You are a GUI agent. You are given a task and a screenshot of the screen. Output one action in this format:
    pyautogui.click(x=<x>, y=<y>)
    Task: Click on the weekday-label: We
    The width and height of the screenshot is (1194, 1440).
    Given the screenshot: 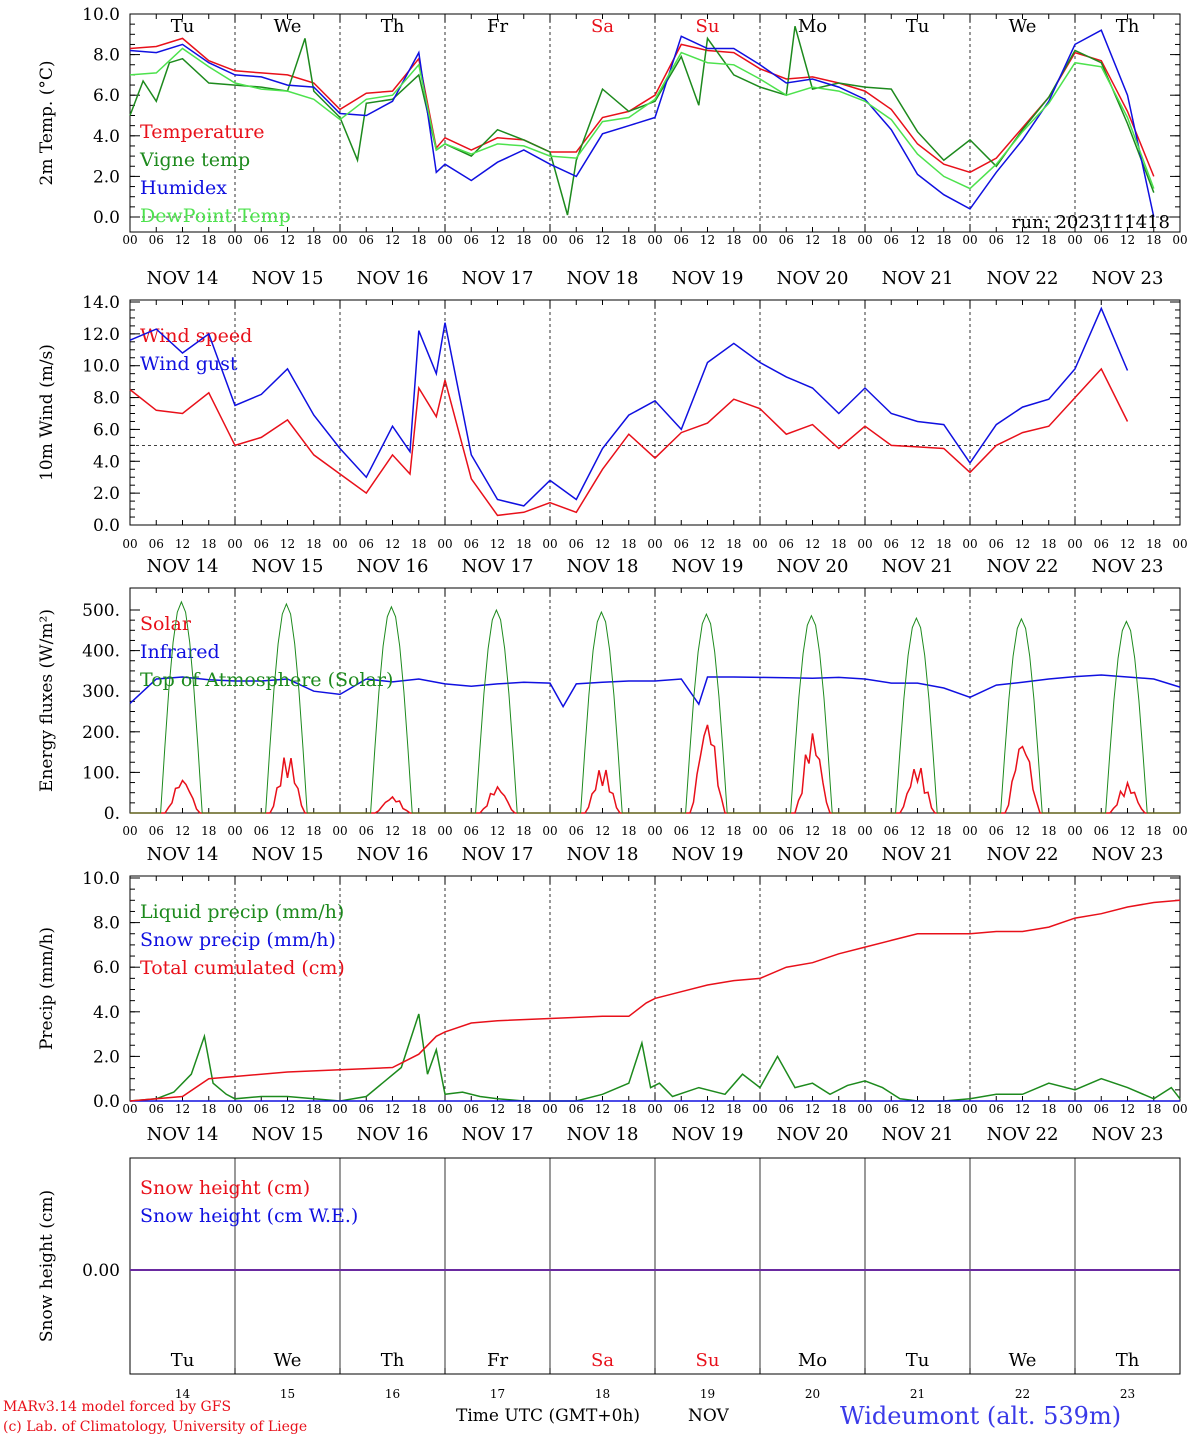 What is the action you would take?
    pyautogui.click(x=288, y=1360)
    